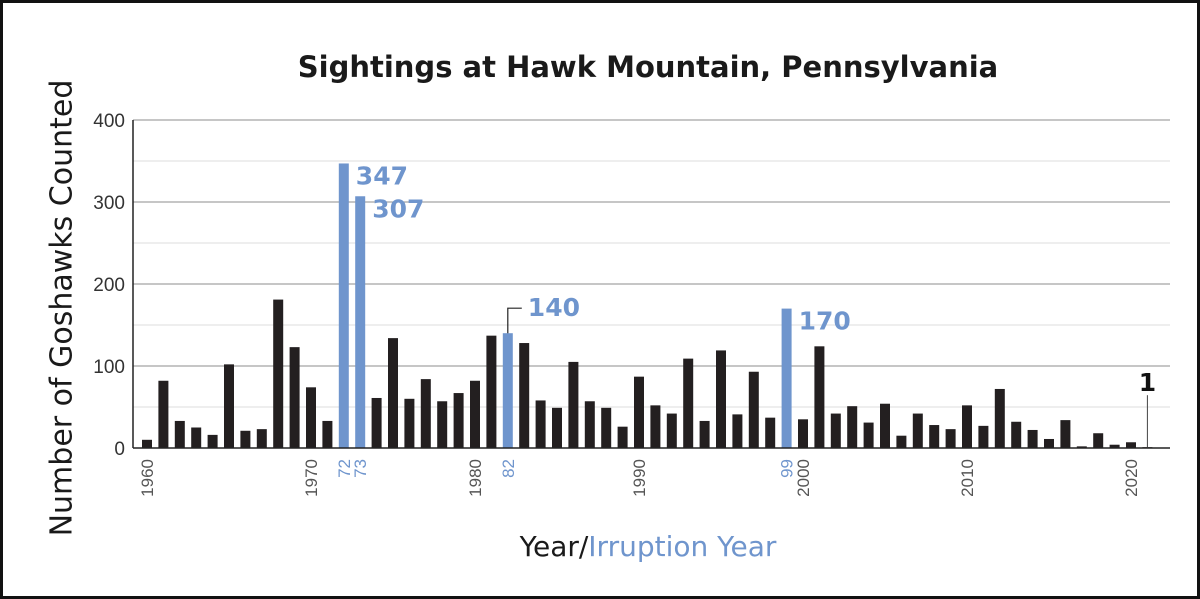 Image resolution: width=1200 pixels, height=599 pixels. I want to click on chart-title: Sightings at Hawk Mountain, Pennsylvania, so click(648, 67).